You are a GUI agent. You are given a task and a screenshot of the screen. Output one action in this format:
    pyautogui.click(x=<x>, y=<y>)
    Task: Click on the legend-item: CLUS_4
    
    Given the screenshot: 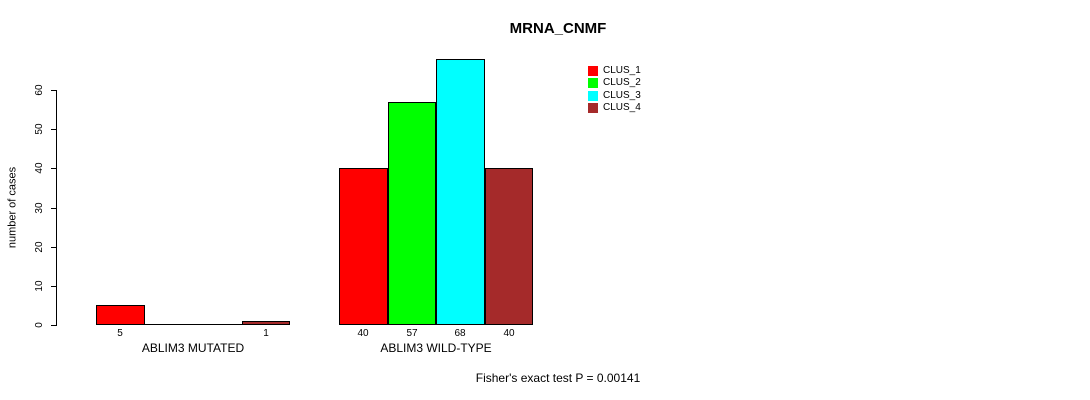 What is the action you would take?
    pyautogui.click(x=614, y=108)
    